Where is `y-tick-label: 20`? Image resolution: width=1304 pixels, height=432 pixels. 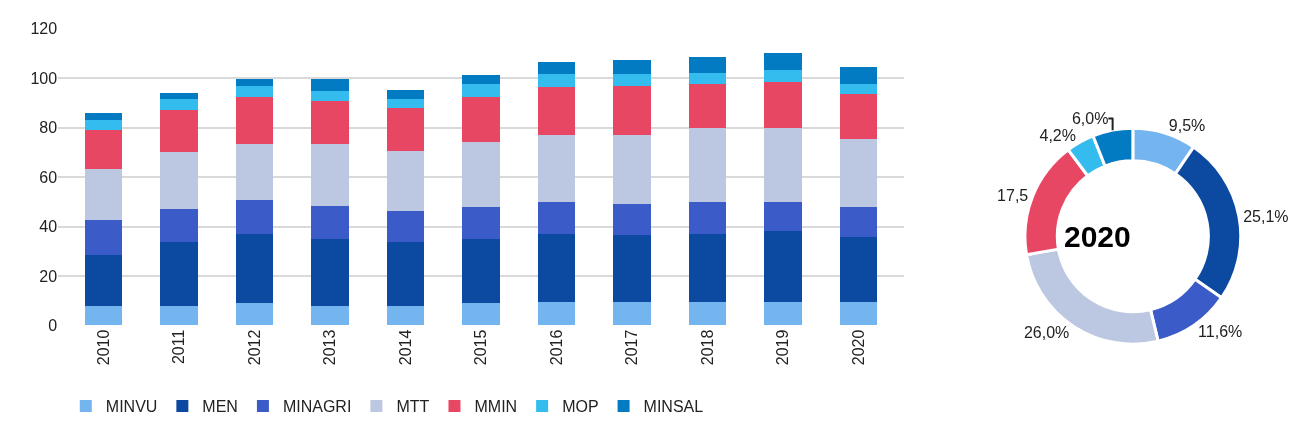
y-tick-label: 20 is located at coordinates (48, 276).